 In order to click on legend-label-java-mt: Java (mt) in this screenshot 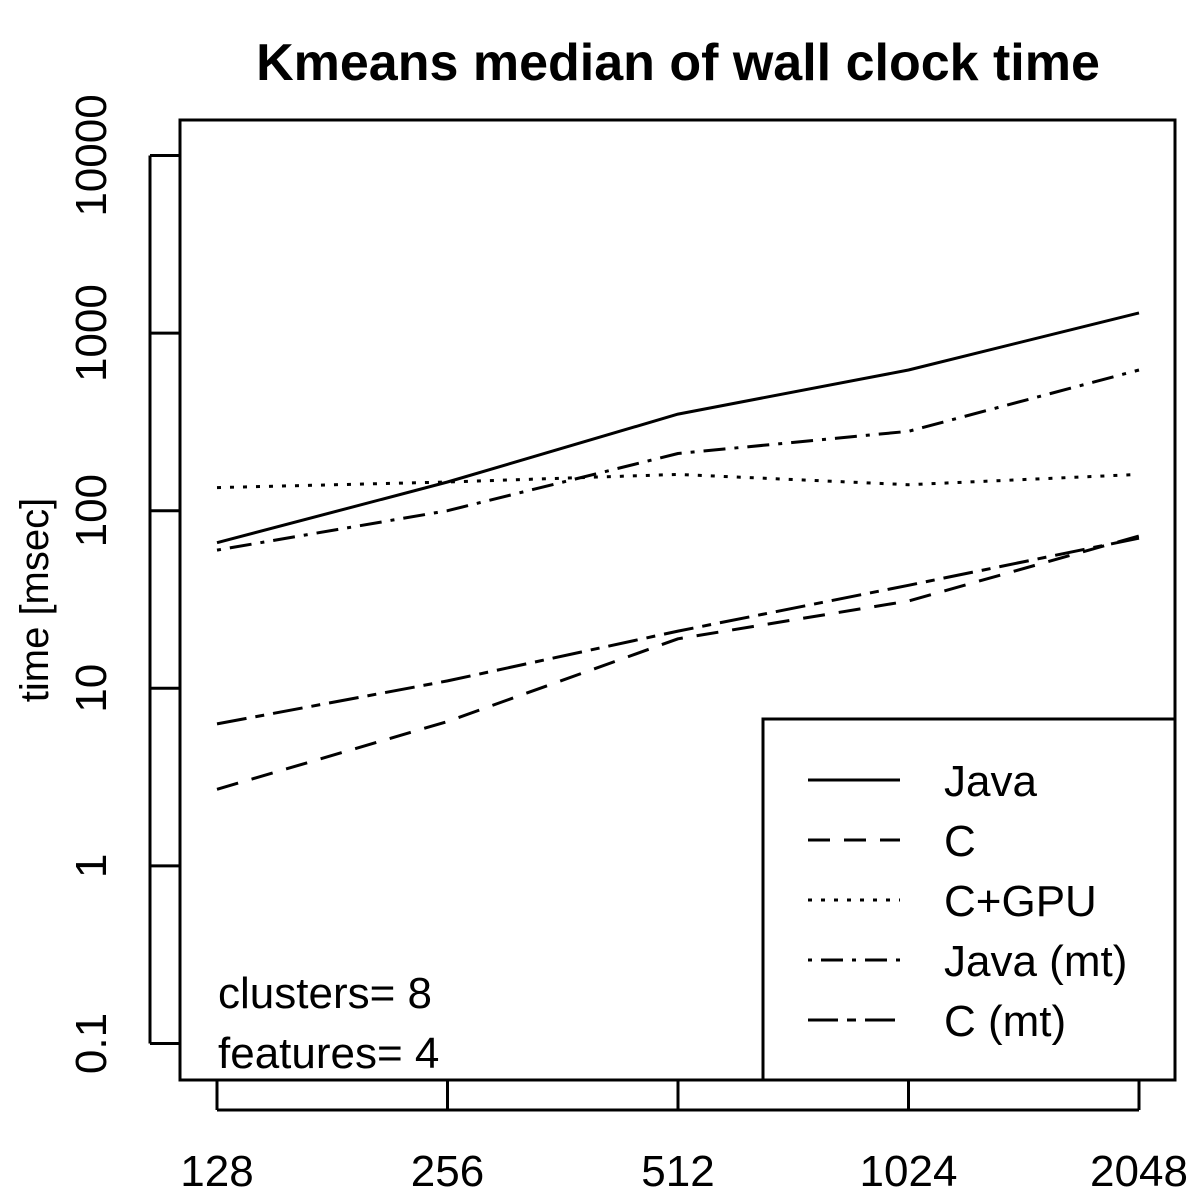, I will do `click(1035, 961)`.